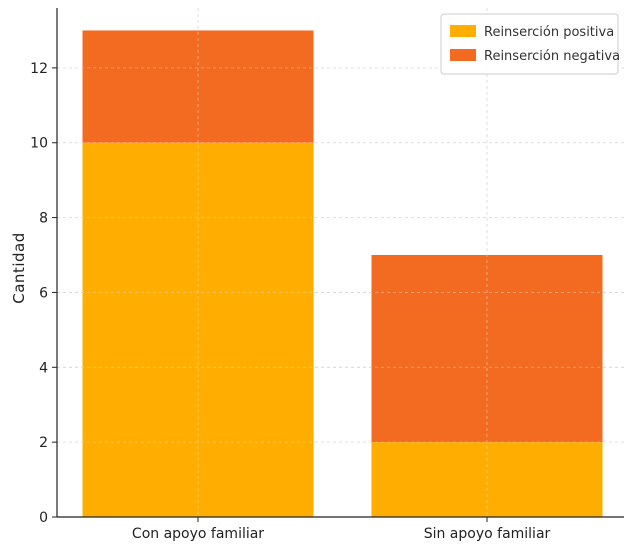  Describe the element at coordinates (19, 267) in the screenshot. I see `y-axis-title: Cantidad` at that location.